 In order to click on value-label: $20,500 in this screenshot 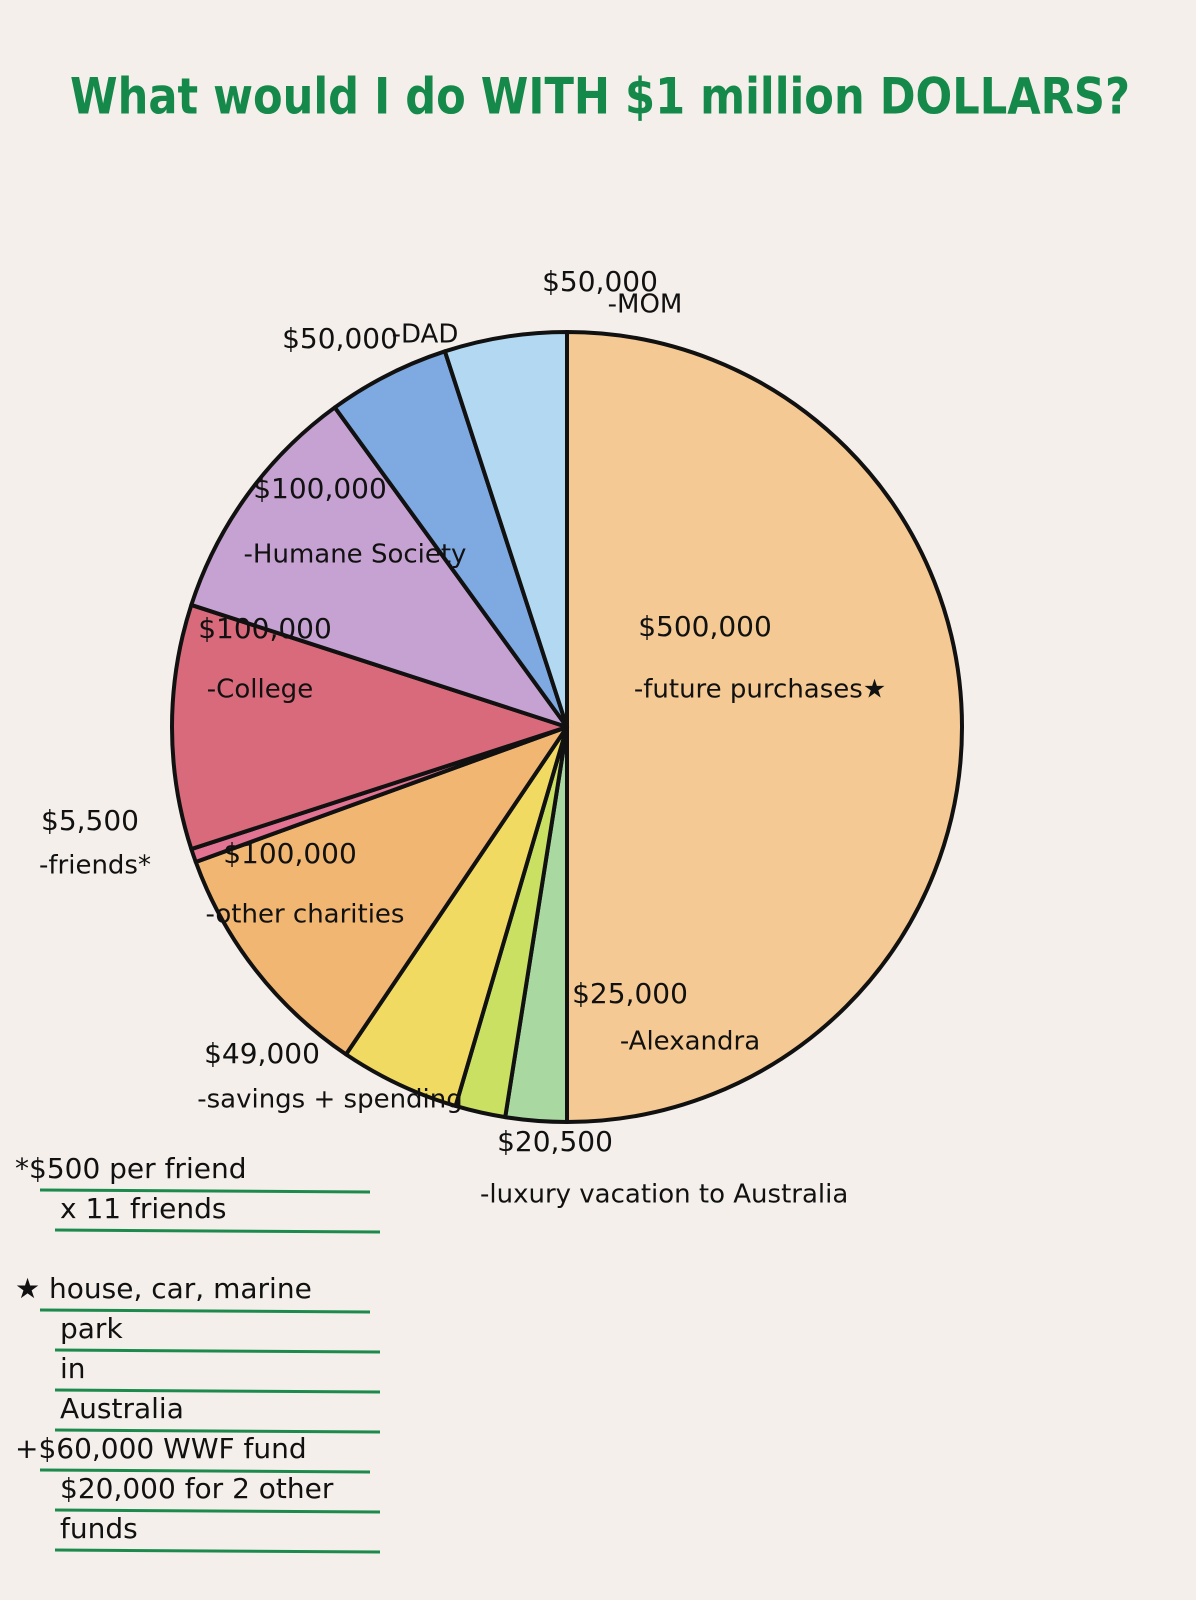, I will do `click(555, 1141)`.